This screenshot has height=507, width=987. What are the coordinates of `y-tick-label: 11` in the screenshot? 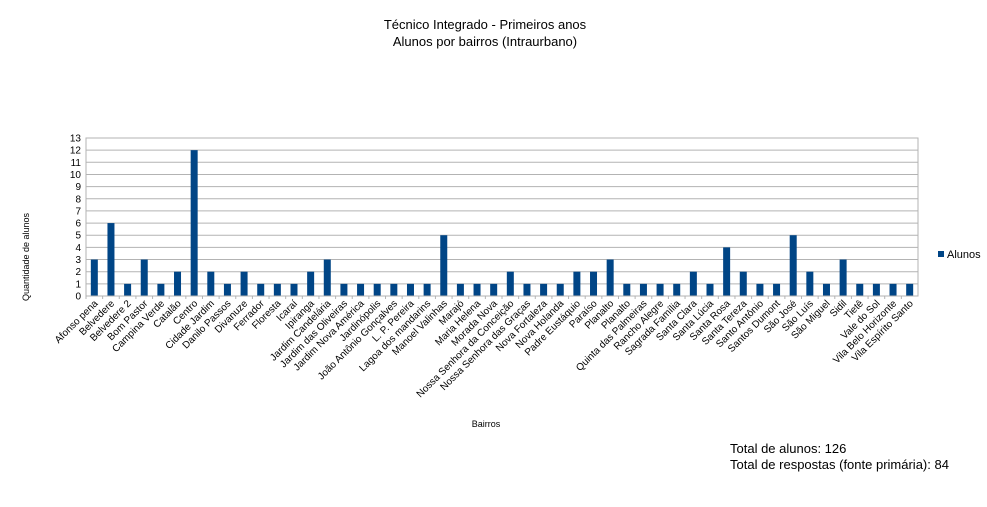 It's located at (76, 163).